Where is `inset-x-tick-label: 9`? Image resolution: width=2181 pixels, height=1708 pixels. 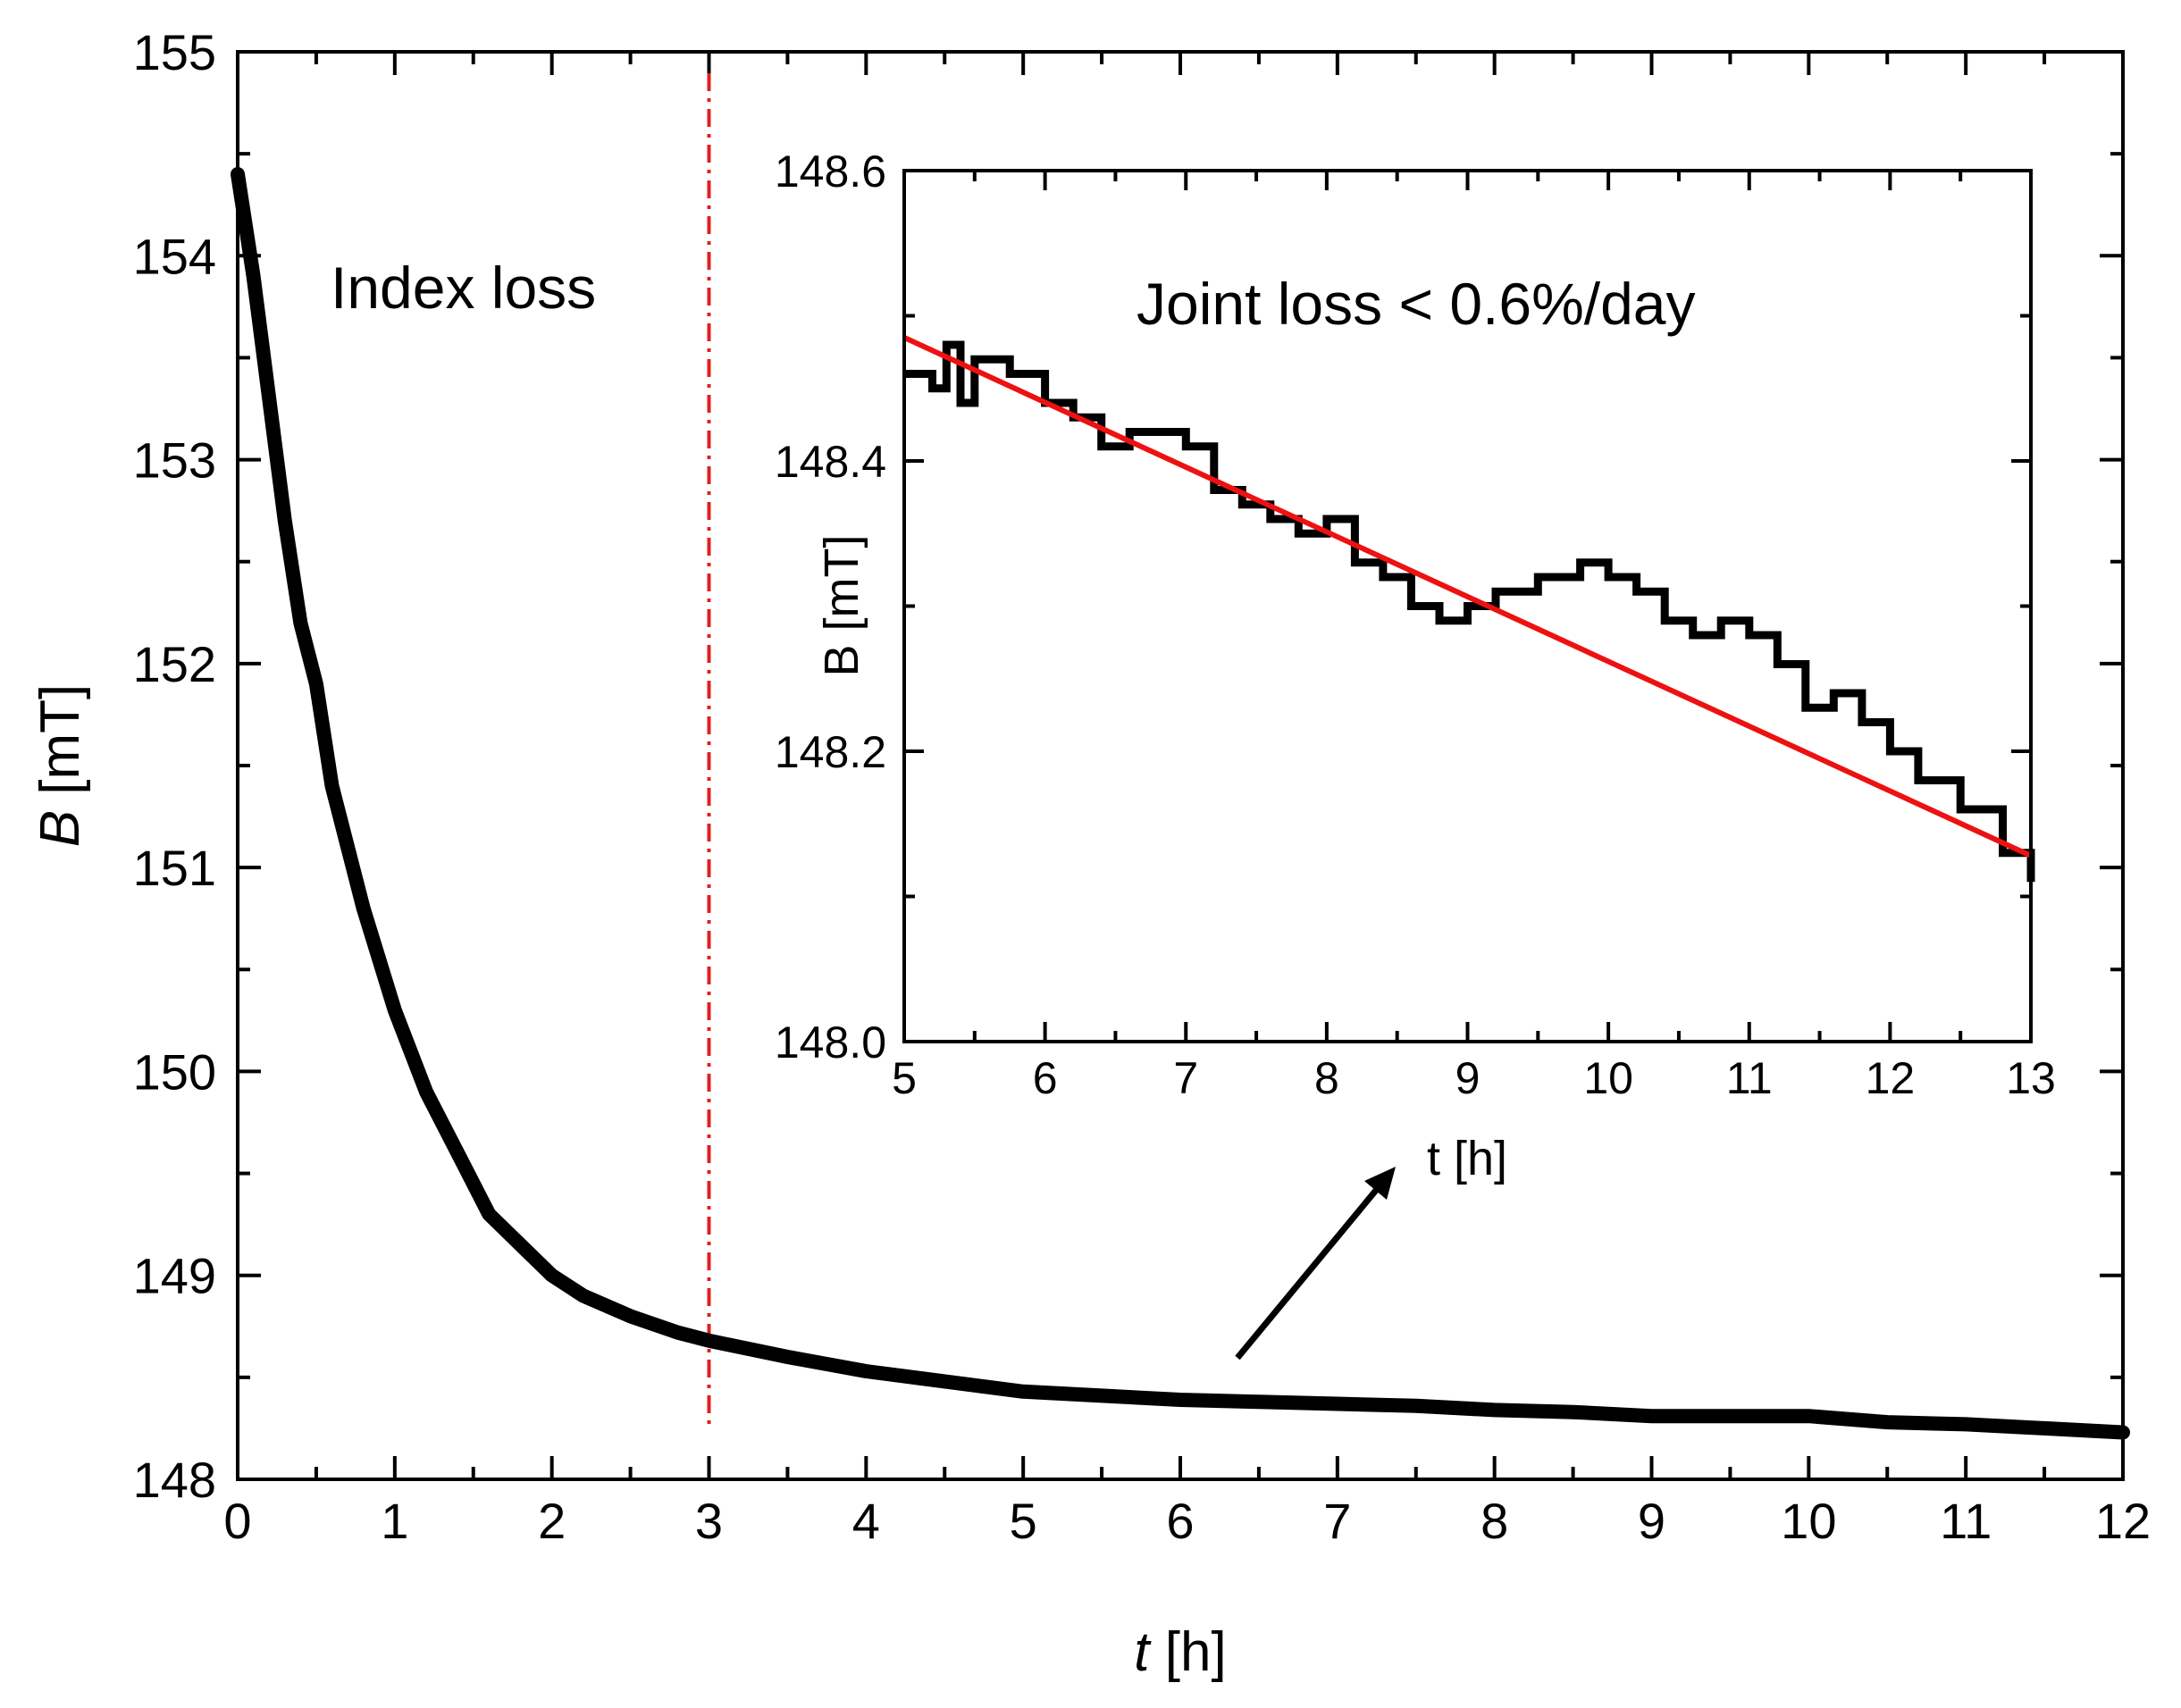
inset-x-tick-label: 9 is located at coordinates (1468, 1078).